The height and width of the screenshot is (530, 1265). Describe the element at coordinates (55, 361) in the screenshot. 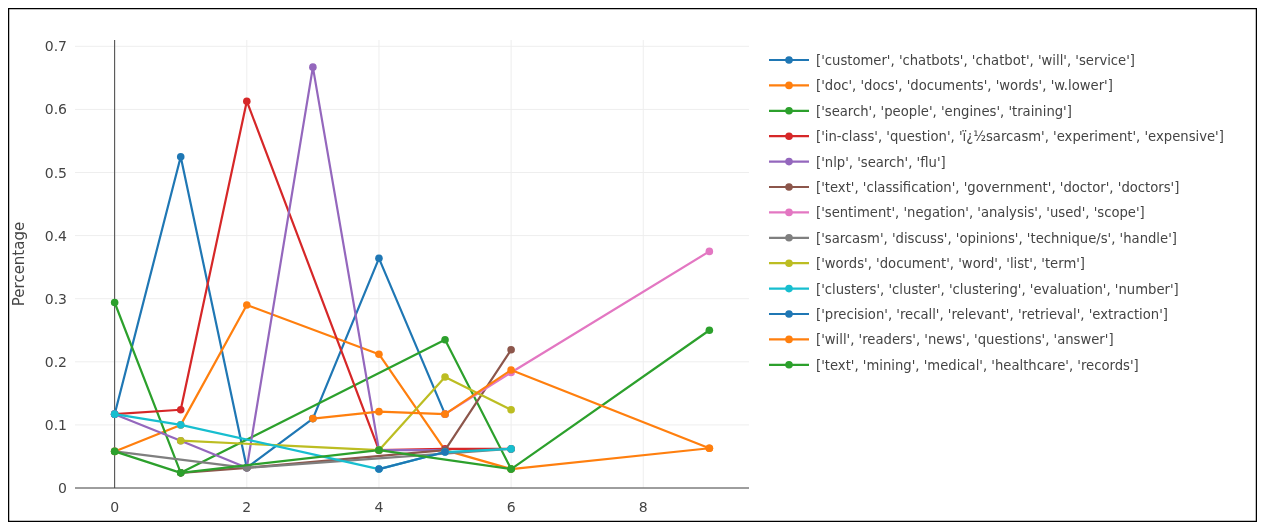

I see `y-tick-label: 0.2` at that location.